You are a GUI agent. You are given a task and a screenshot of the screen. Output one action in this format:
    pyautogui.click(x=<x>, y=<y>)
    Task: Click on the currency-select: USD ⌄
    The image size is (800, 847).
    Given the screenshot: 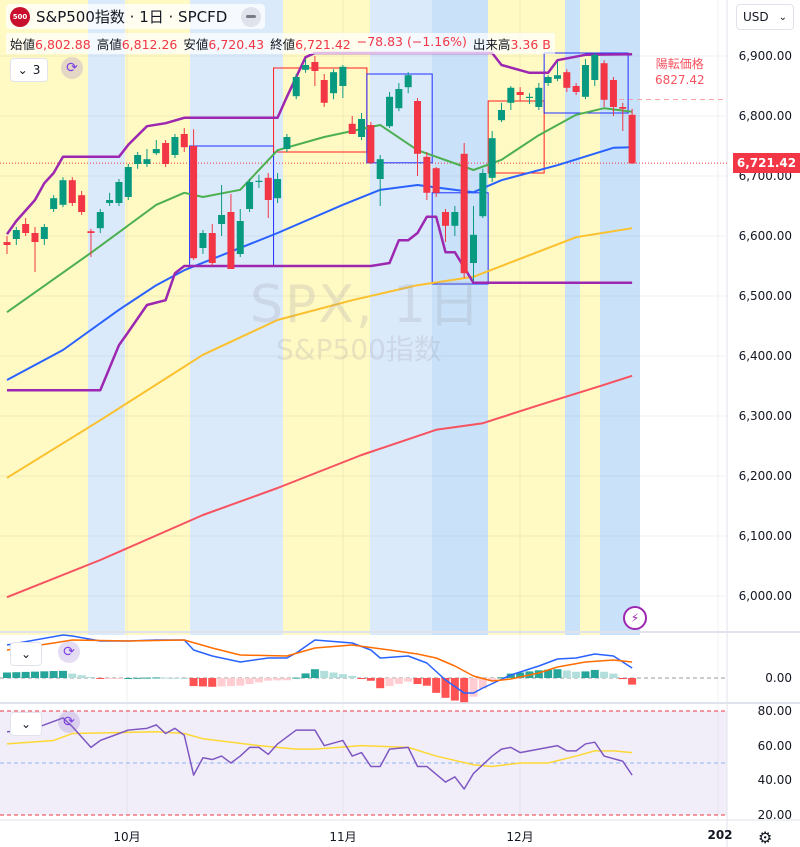 What is the action you would take?
    pyautogui.click(x=765, y=17)
    